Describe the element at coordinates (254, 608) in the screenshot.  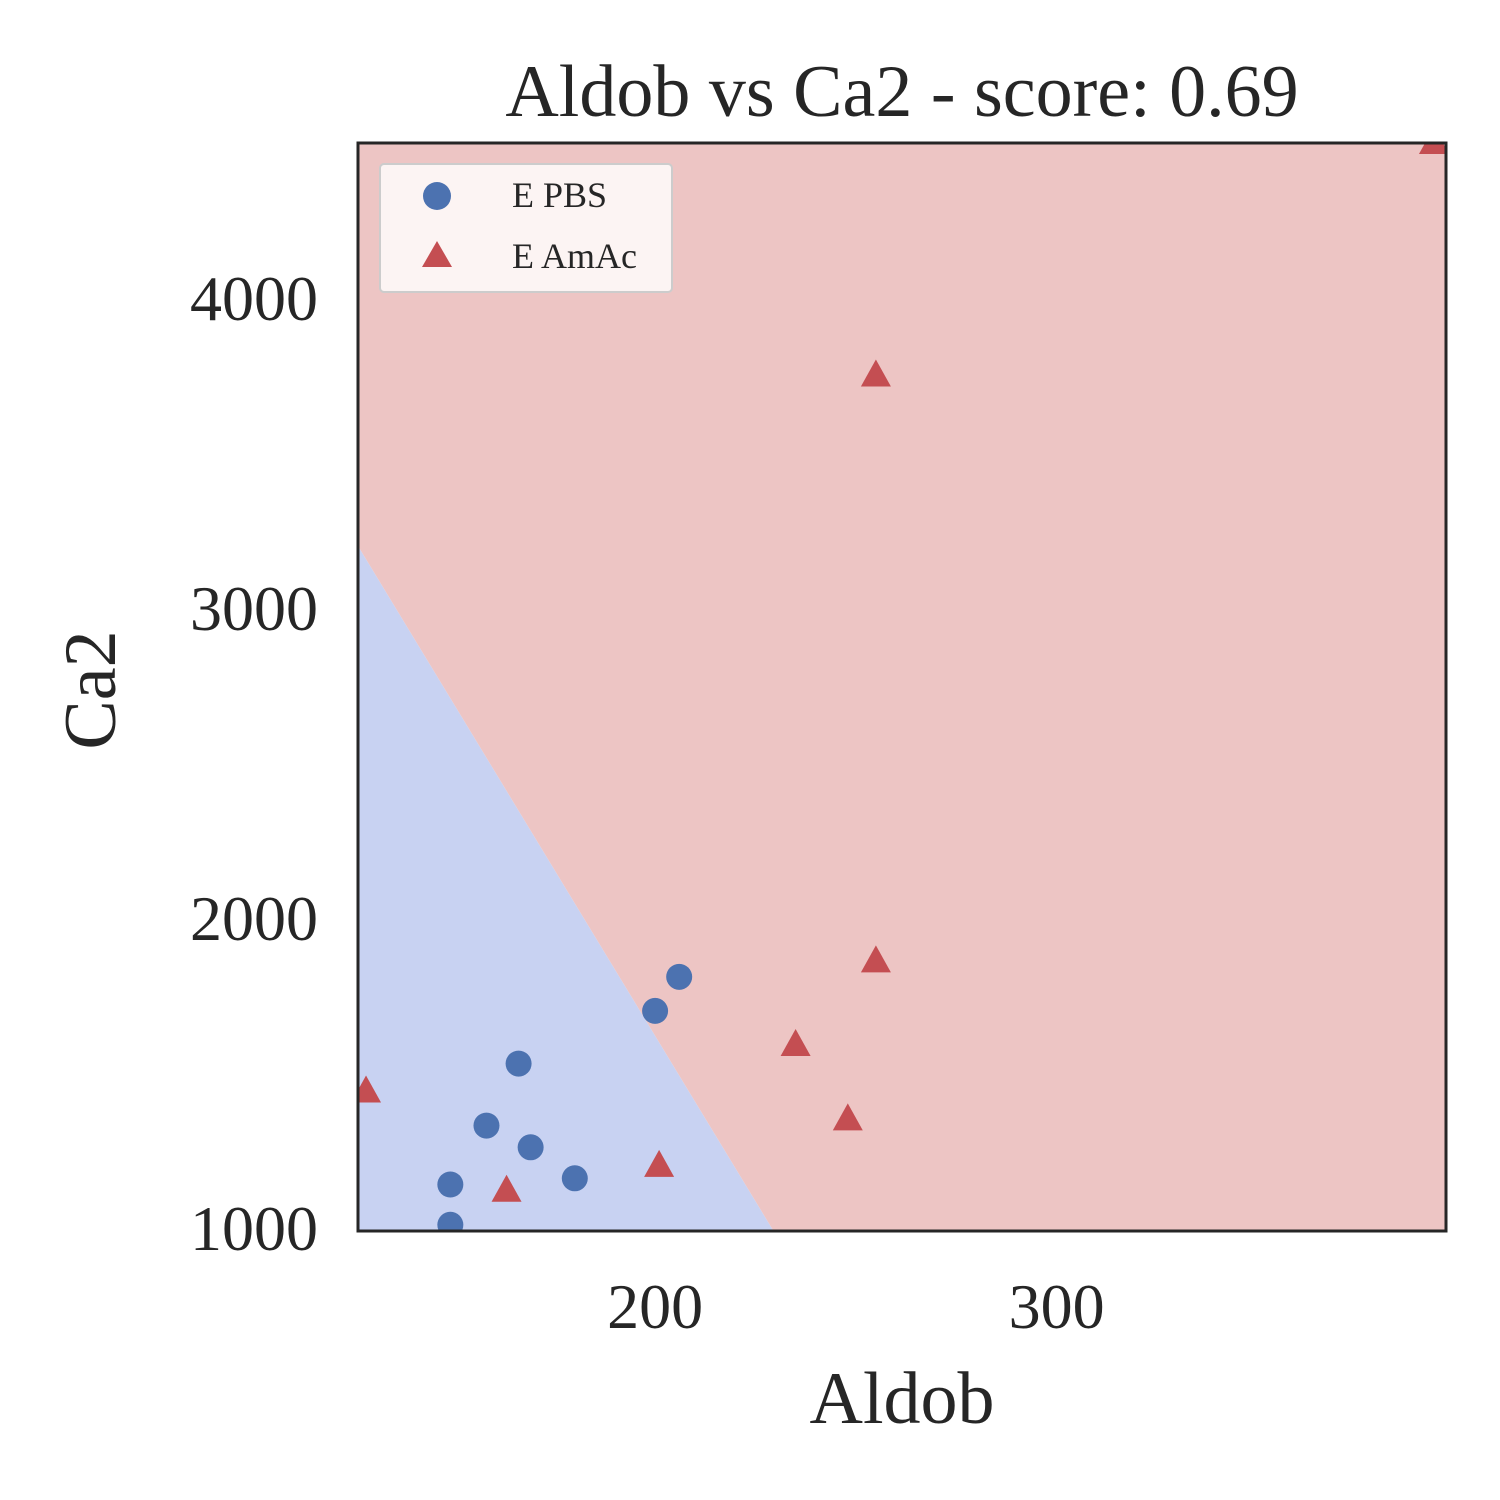
I see `y-tick-label-3000: 3000` at that location.